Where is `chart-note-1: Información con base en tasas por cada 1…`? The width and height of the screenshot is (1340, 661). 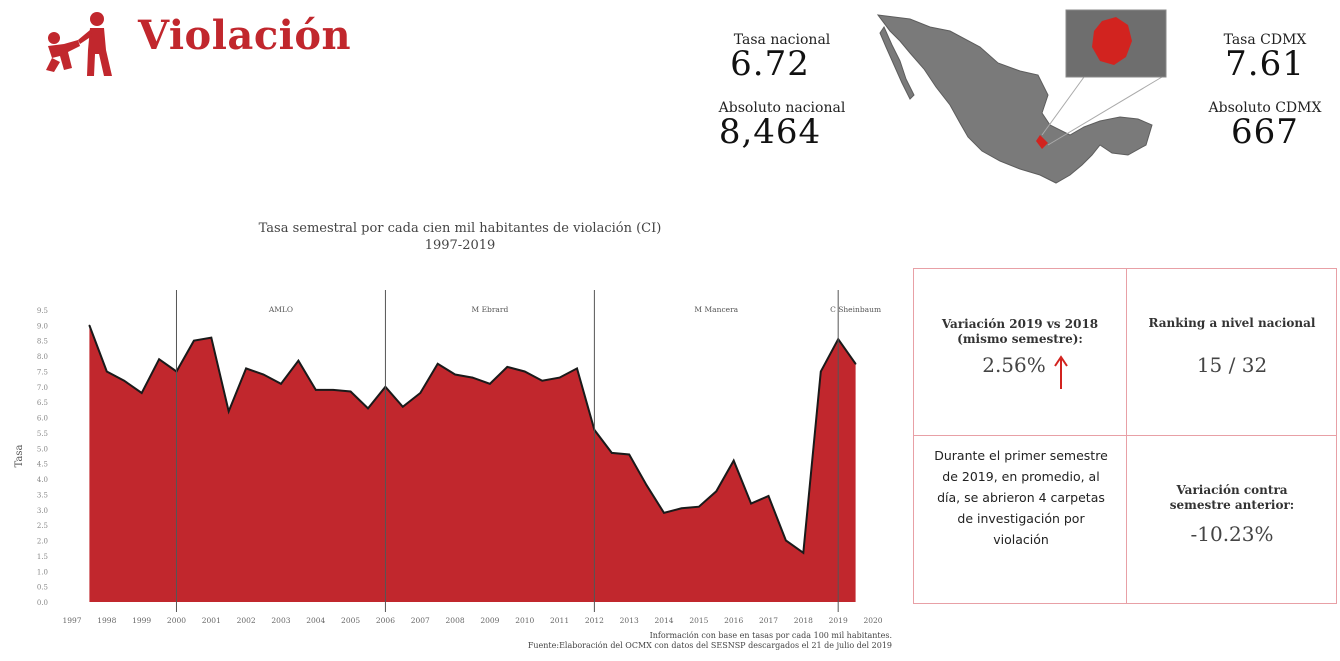
chart-note-1: Información con base en tasas por cada 1… is located at coordinates (770, 635).